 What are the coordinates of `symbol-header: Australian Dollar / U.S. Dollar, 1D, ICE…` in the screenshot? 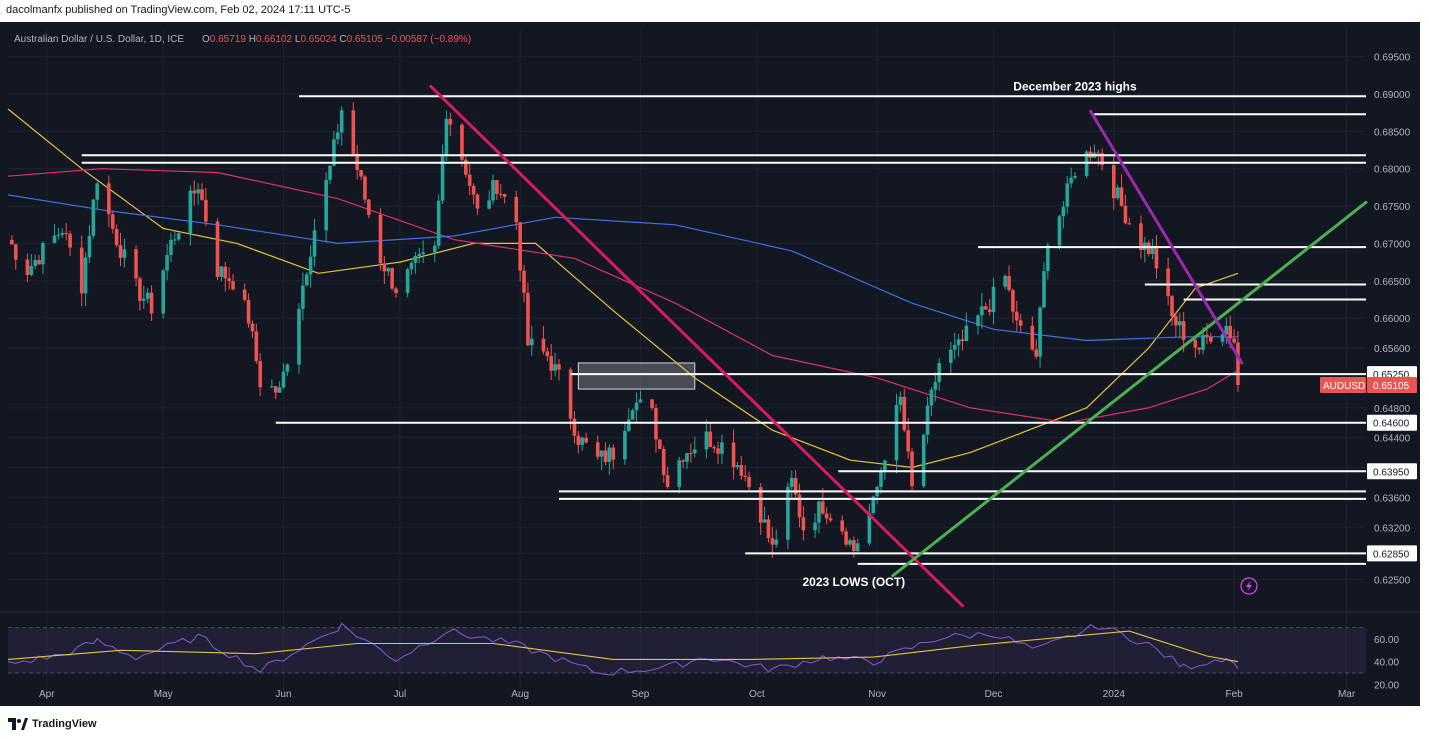 It's located at (242, 39).